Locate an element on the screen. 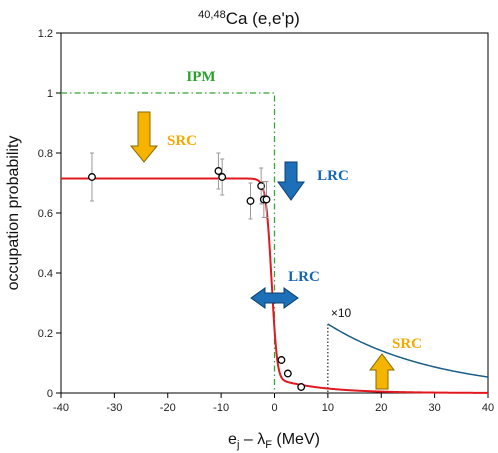  x-tick-label: 40 is located at coordinates (488, 408).